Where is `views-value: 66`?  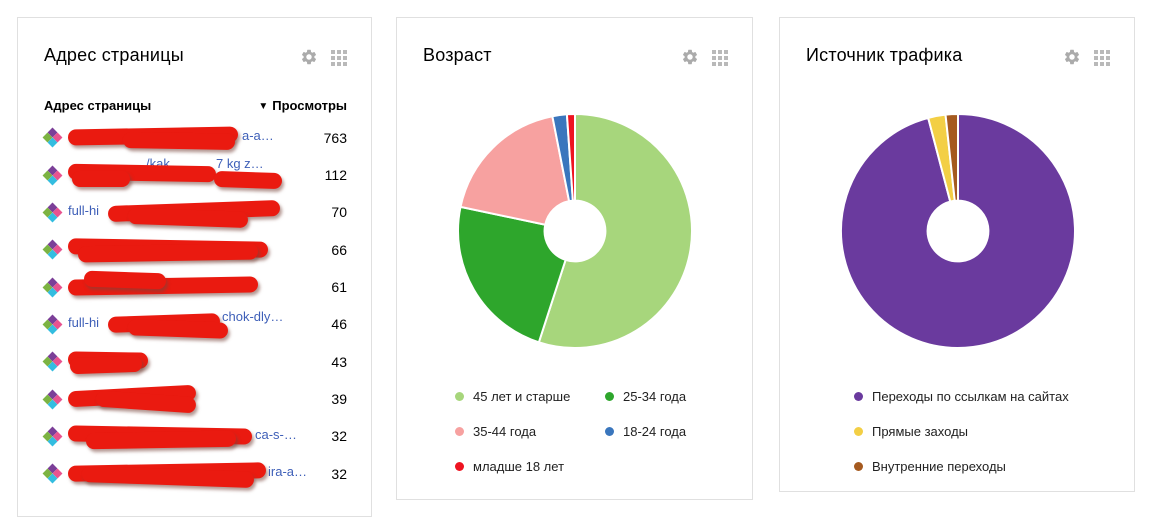
views-value: 66 is located at coordinates (339, 249).